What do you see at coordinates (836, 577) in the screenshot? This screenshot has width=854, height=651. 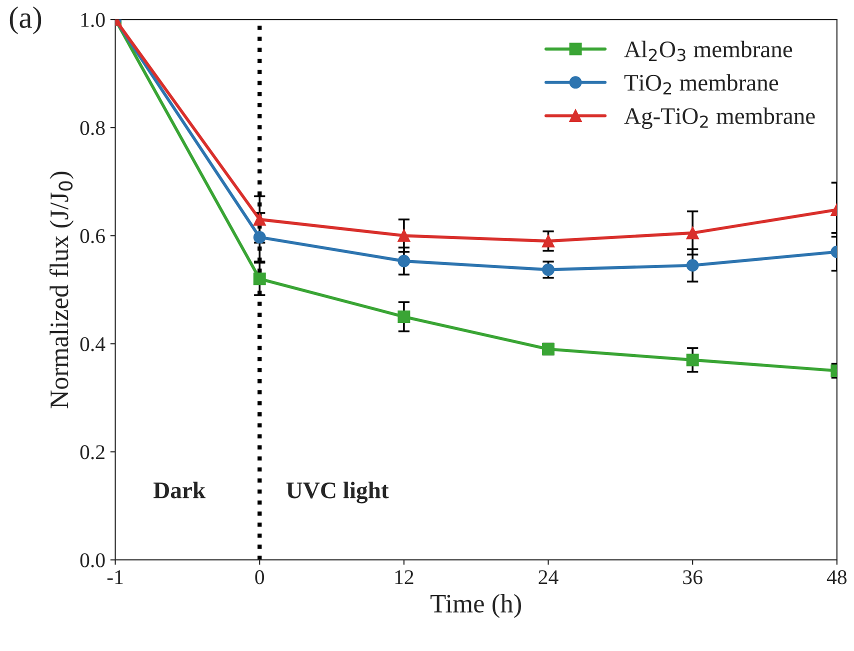 I see `x-tick-label: 48` at bounding box center [836, 577].